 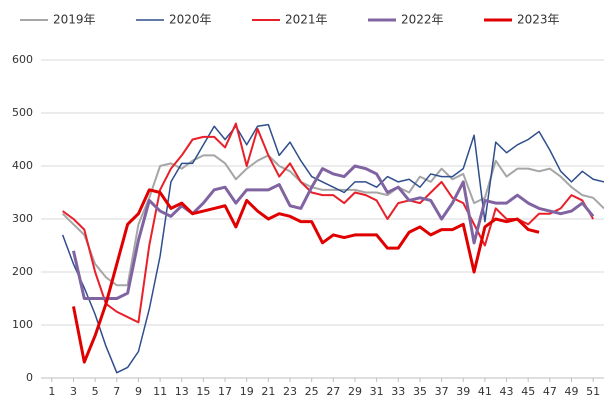 What do you see at coordinates (73, 391) in the screenshot?
I see `x-tick-label: 3` at bounding box center [73, 391].